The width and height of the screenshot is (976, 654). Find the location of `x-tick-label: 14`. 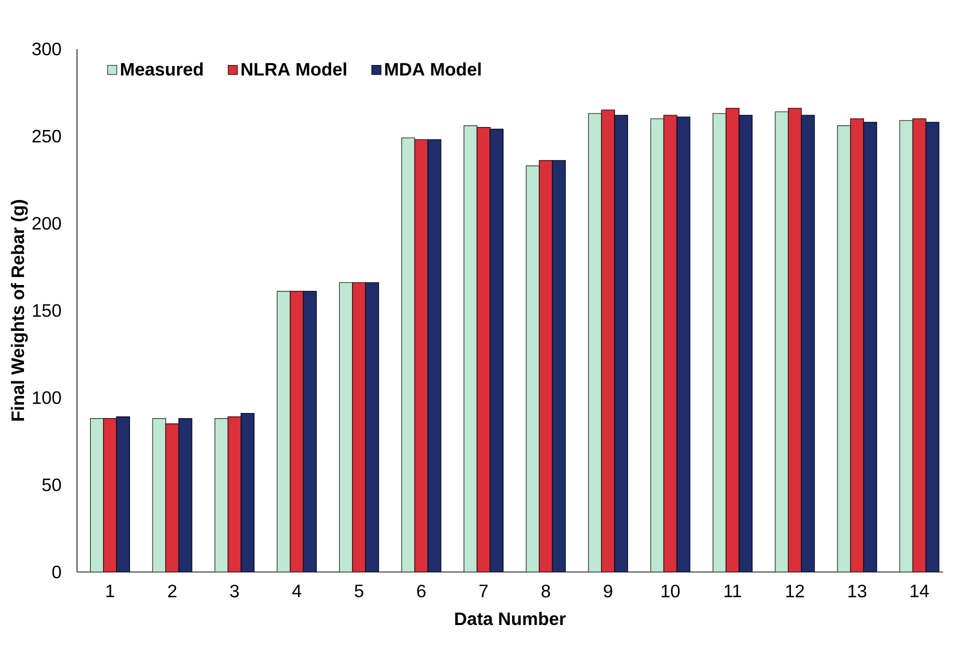

x-tick-label: 14 is located at coordinates (919, 591).